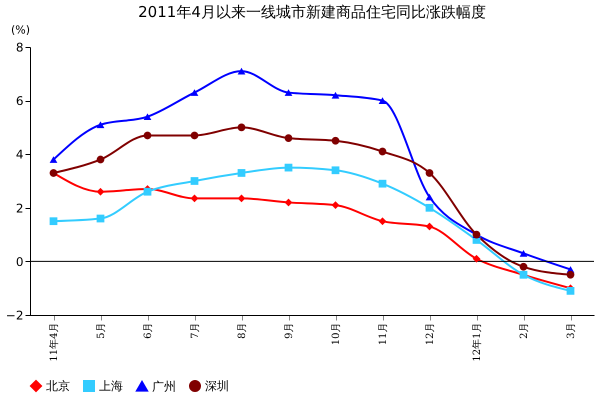  I want to click on legend-label: 北京, so click(58, 386).